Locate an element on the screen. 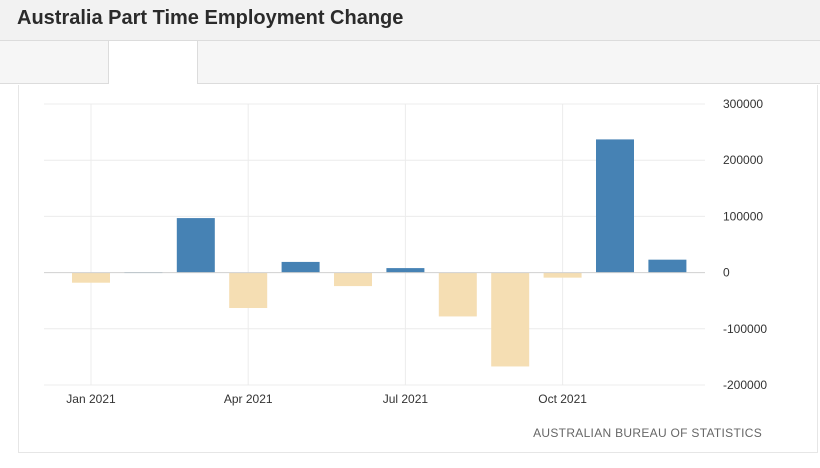 Image resolution: width=820 pixels, height=468 pixels. y-tick-label: 100000 is located at coordinates (743, 216).